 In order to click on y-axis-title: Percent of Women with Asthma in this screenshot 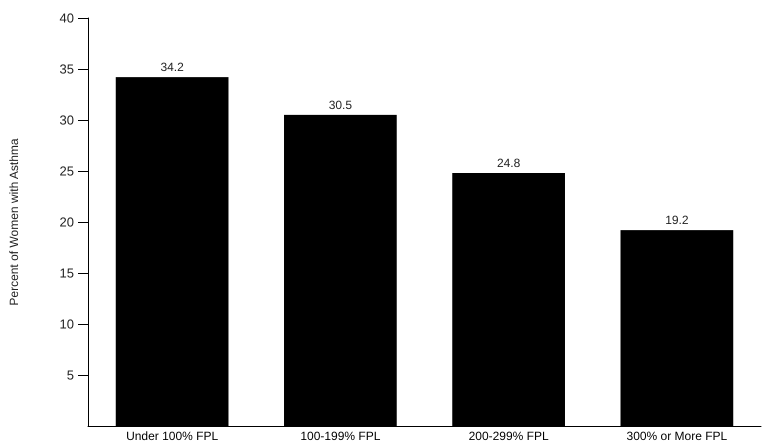, I will do `click(14, 222)`.